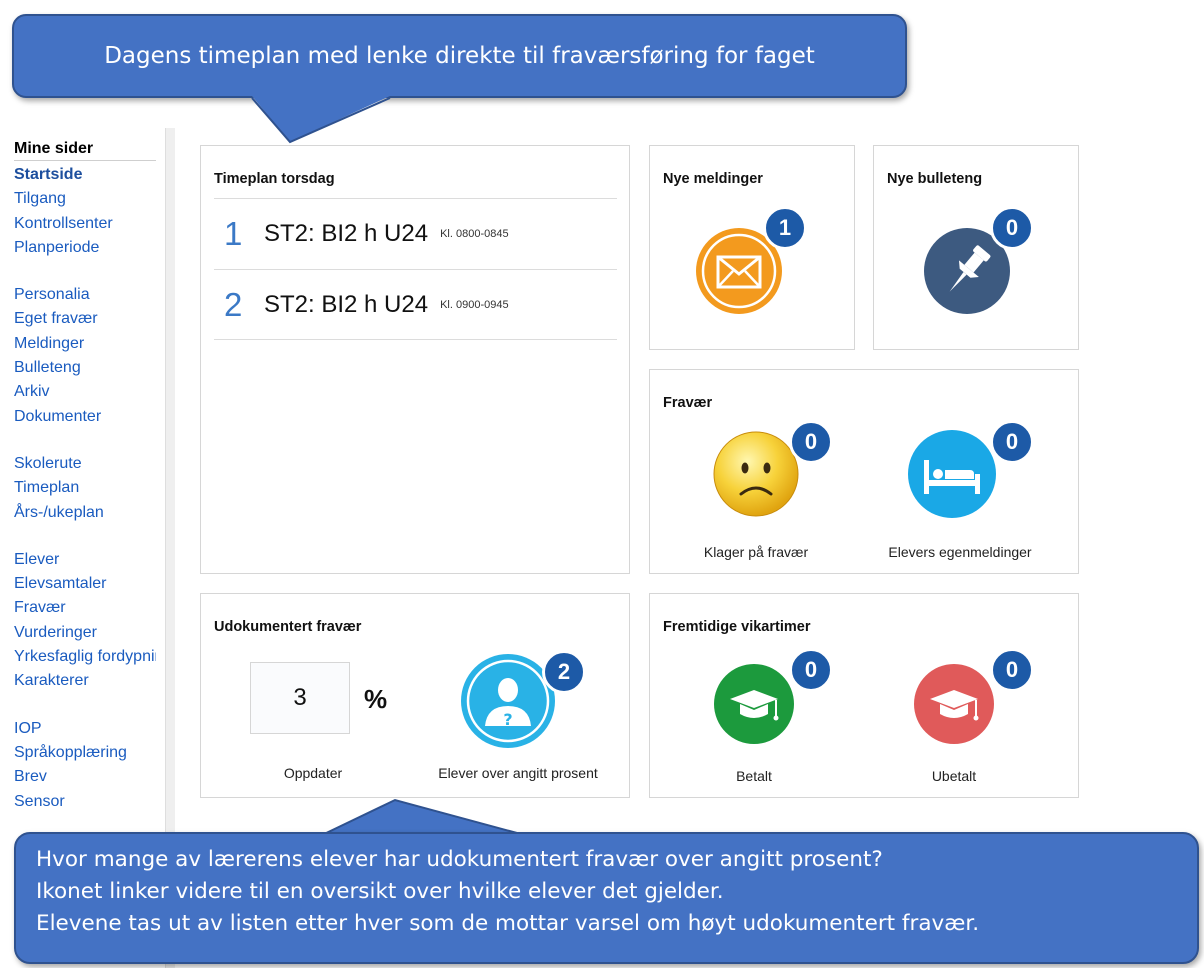  I want to click on lesson-row-1: 1 ST2: BI2 h U24 Kl. 0800-0845, so click(415, 233).